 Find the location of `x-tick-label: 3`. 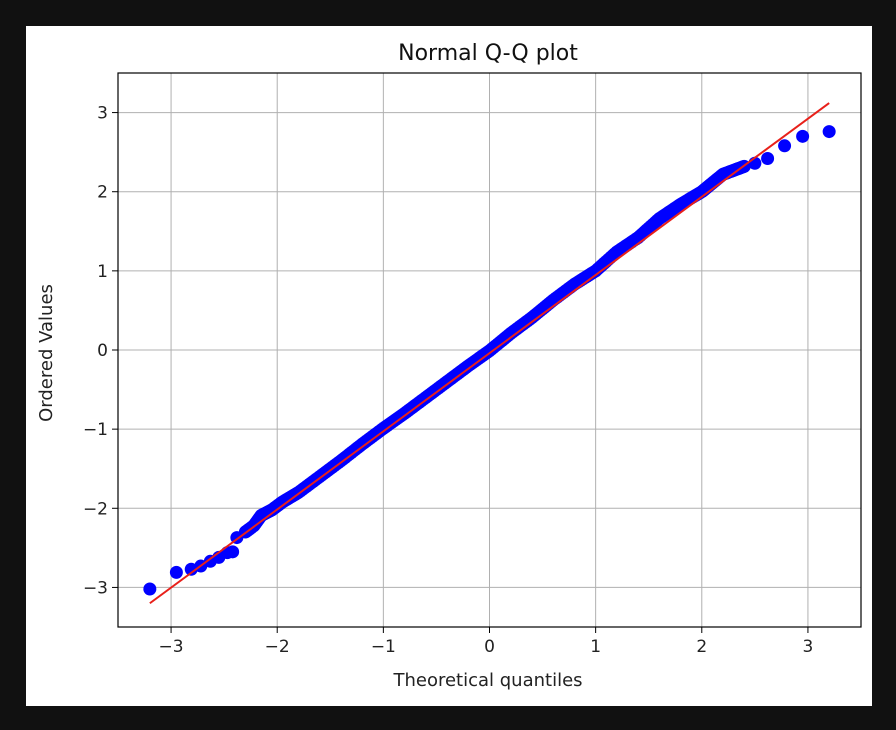

x-tick-label: 3 is located at coordinates (808, 647).